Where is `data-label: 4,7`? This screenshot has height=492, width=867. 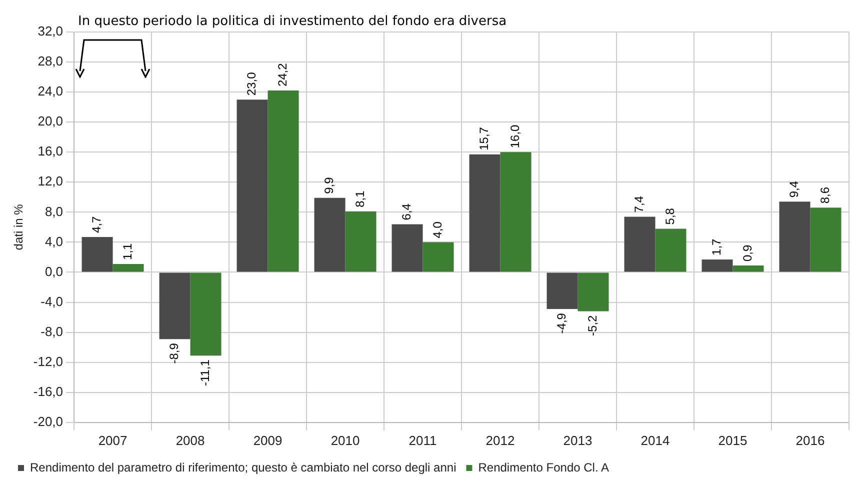 data-label: 4,7 is located at coordinates (97, 224).